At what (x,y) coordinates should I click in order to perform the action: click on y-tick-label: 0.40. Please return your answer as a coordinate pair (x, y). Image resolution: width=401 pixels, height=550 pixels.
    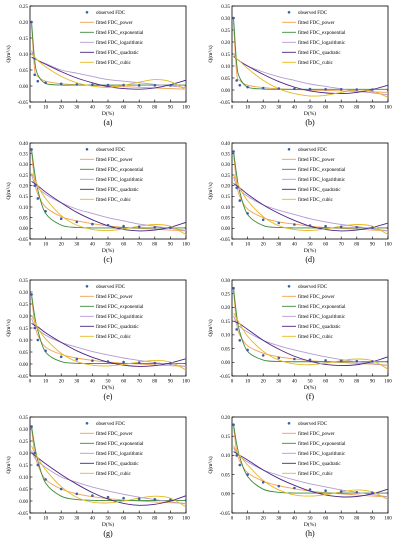
    Looking at the image, I should click on (225, 144).